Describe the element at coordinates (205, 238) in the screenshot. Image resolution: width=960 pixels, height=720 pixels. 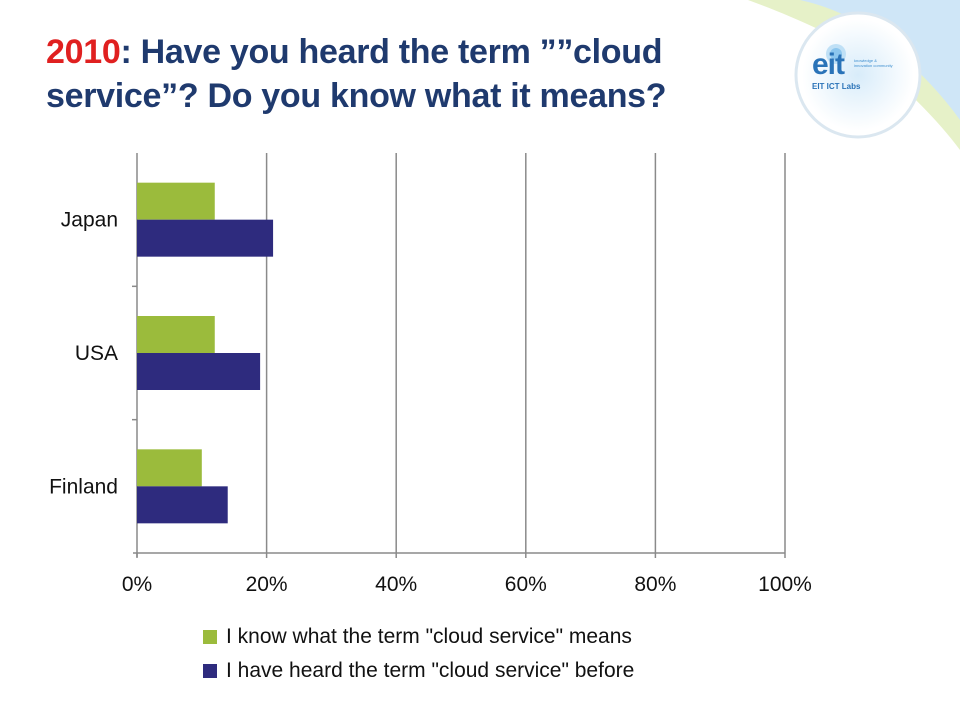
I see `bar-japan-heard` at that location.